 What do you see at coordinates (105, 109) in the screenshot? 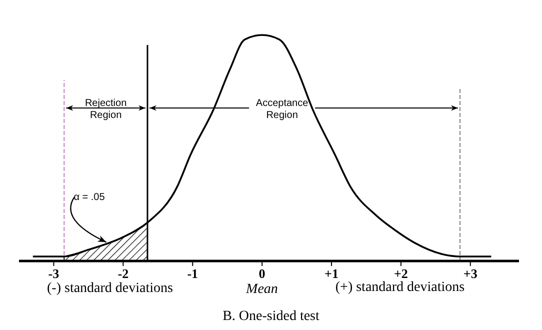
I see `annotation: Rejection Region` at bounding box center [105, 109].